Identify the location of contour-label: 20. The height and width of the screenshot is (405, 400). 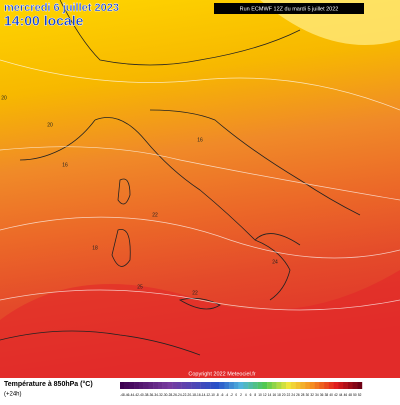
(50, 125).